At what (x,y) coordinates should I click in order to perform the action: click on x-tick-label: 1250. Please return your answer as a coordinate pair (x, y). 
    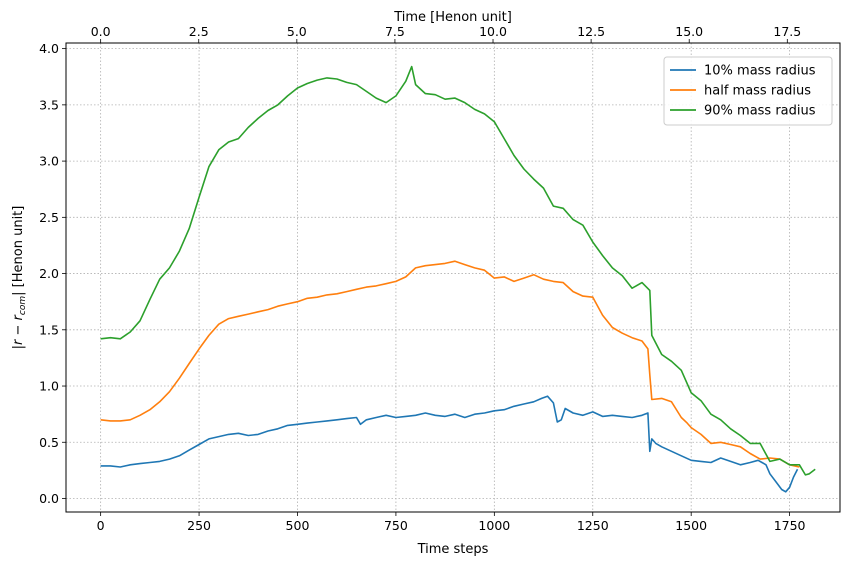
    Looking at the image, I should click on (593, 525).